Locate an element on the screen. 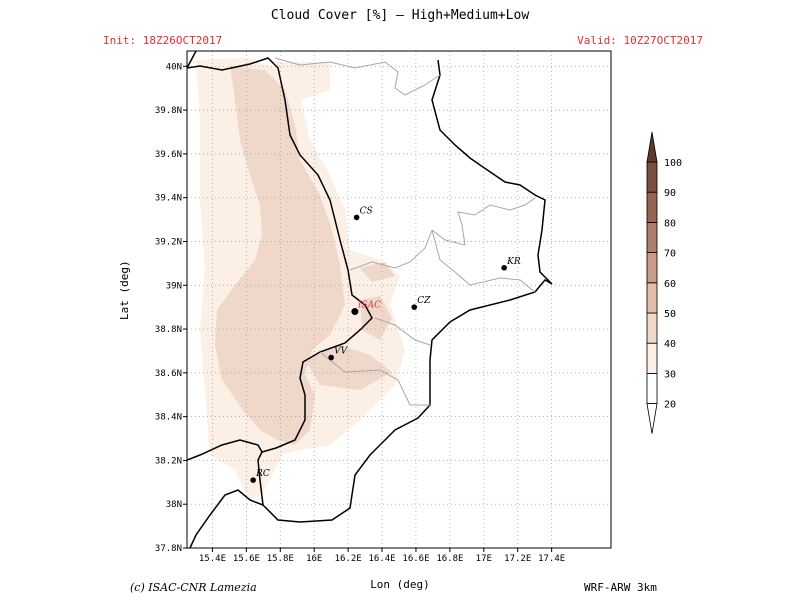  colorbar-legend: 20 30 40 50 60 70 80 90 100 is located at coordinates (664, 282).